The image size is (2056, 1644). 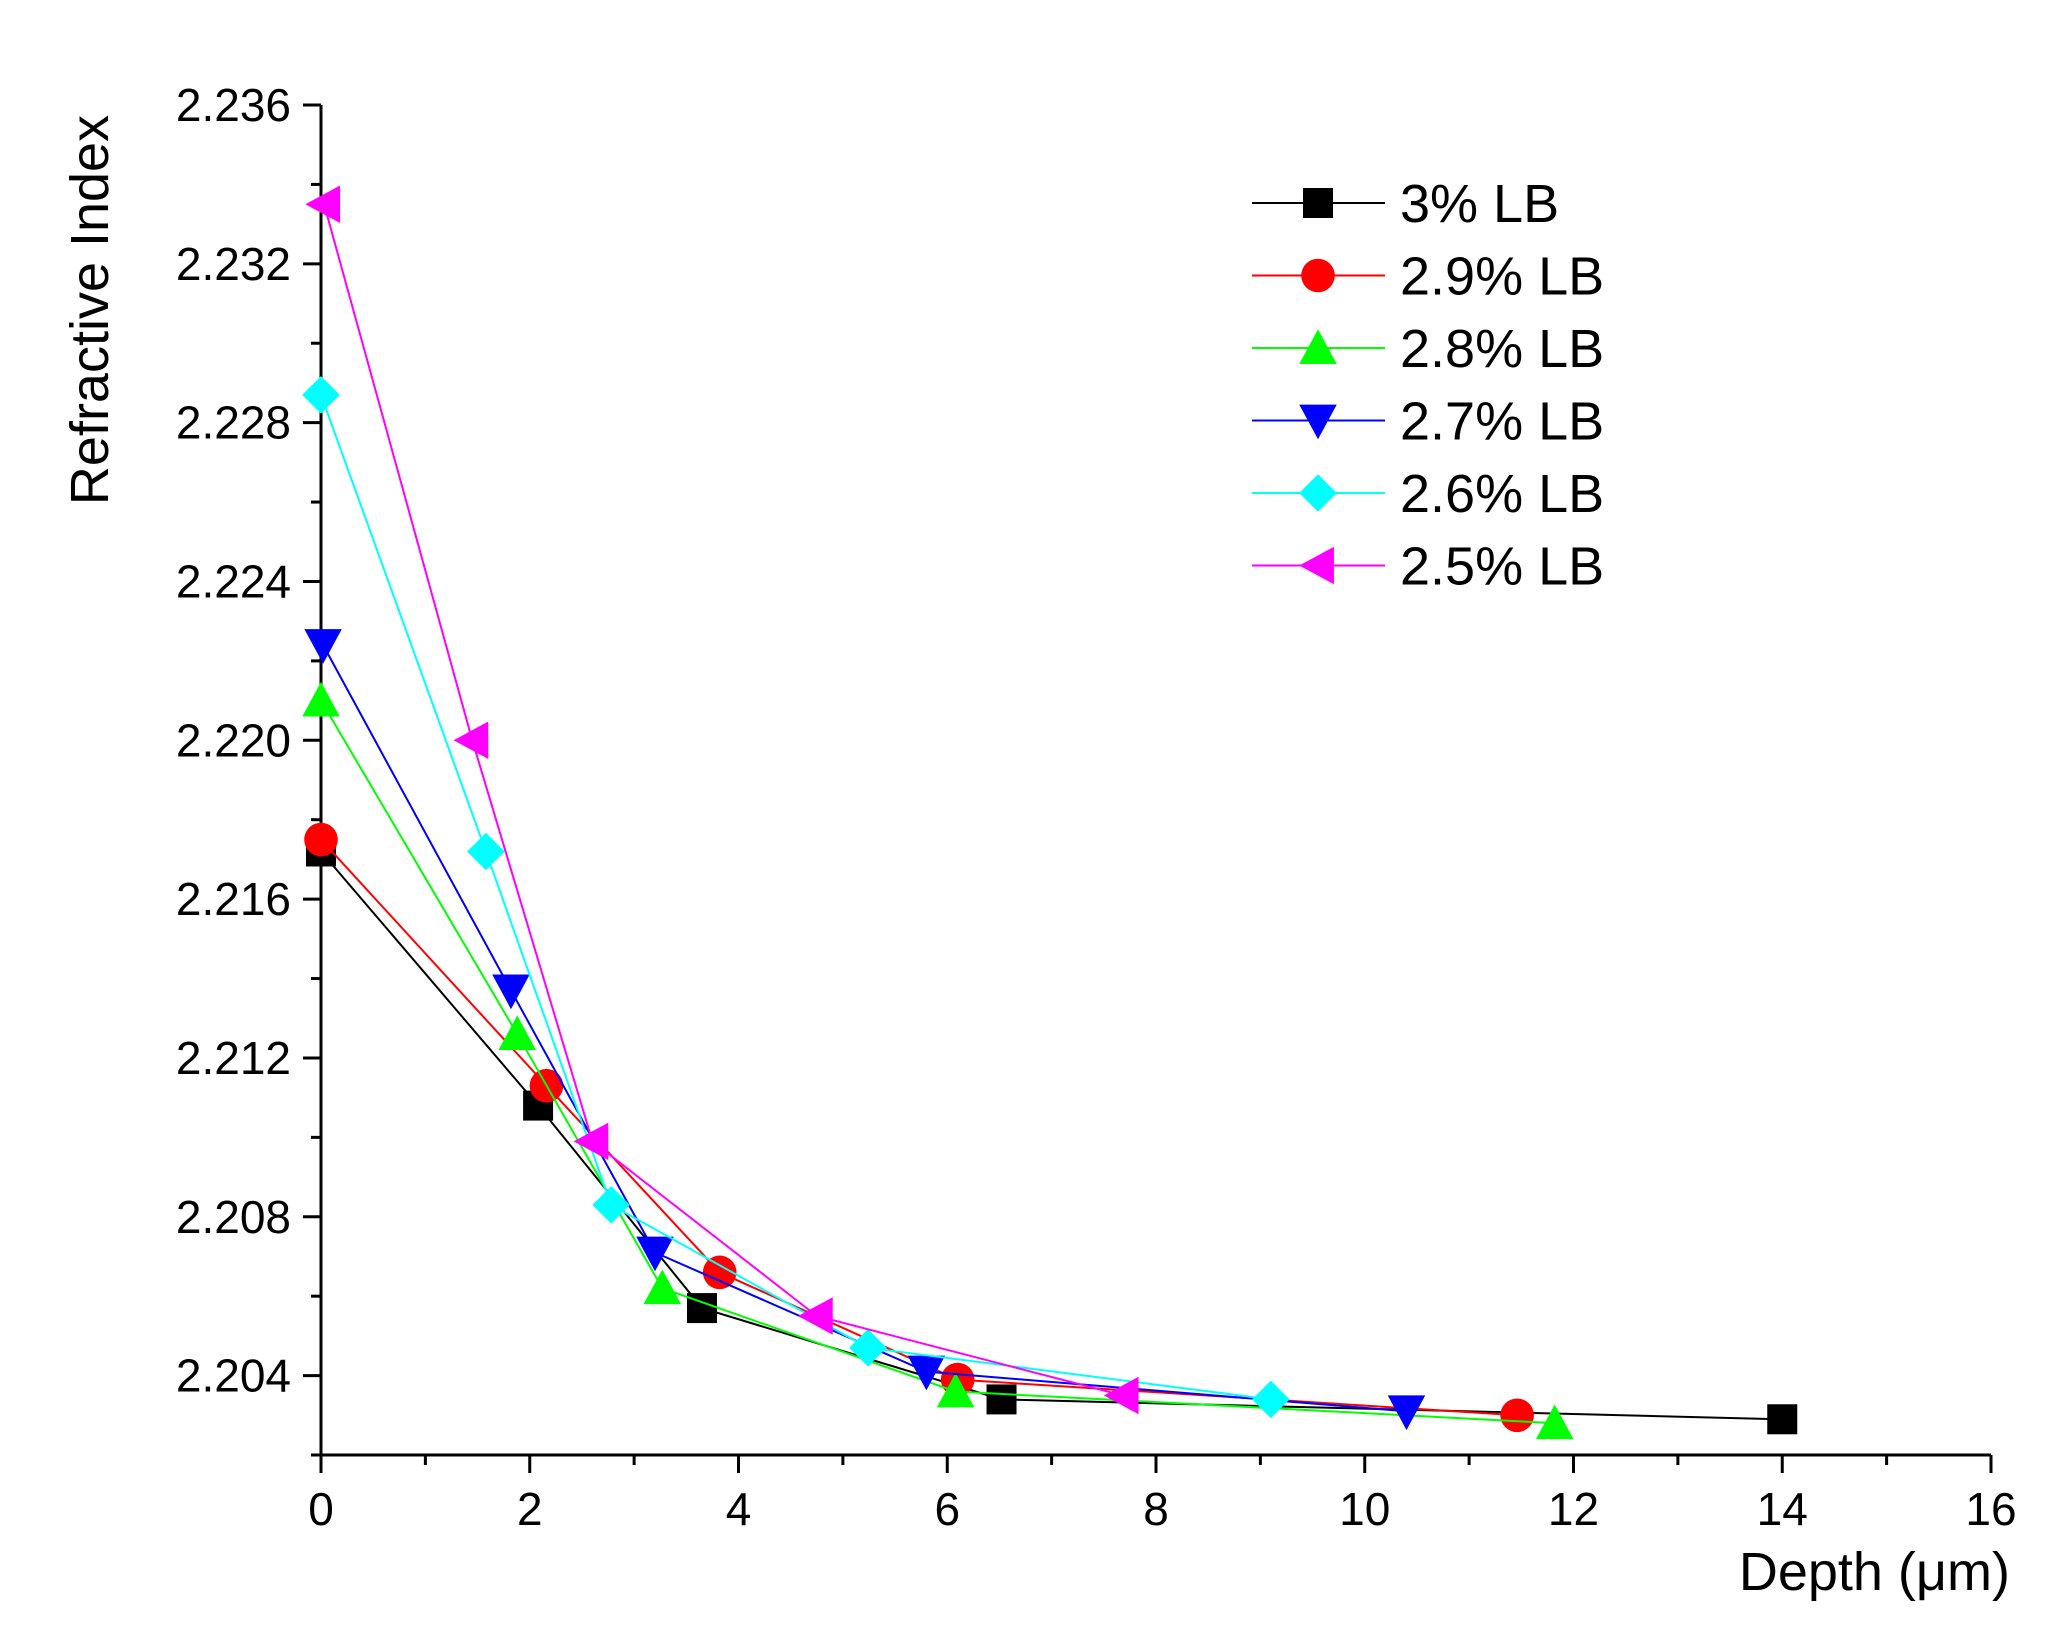 What do you see at coordinates (530, 1509) in the screenshot?
I see `x-tick-label: 2` at bounding box center [530, 1509].